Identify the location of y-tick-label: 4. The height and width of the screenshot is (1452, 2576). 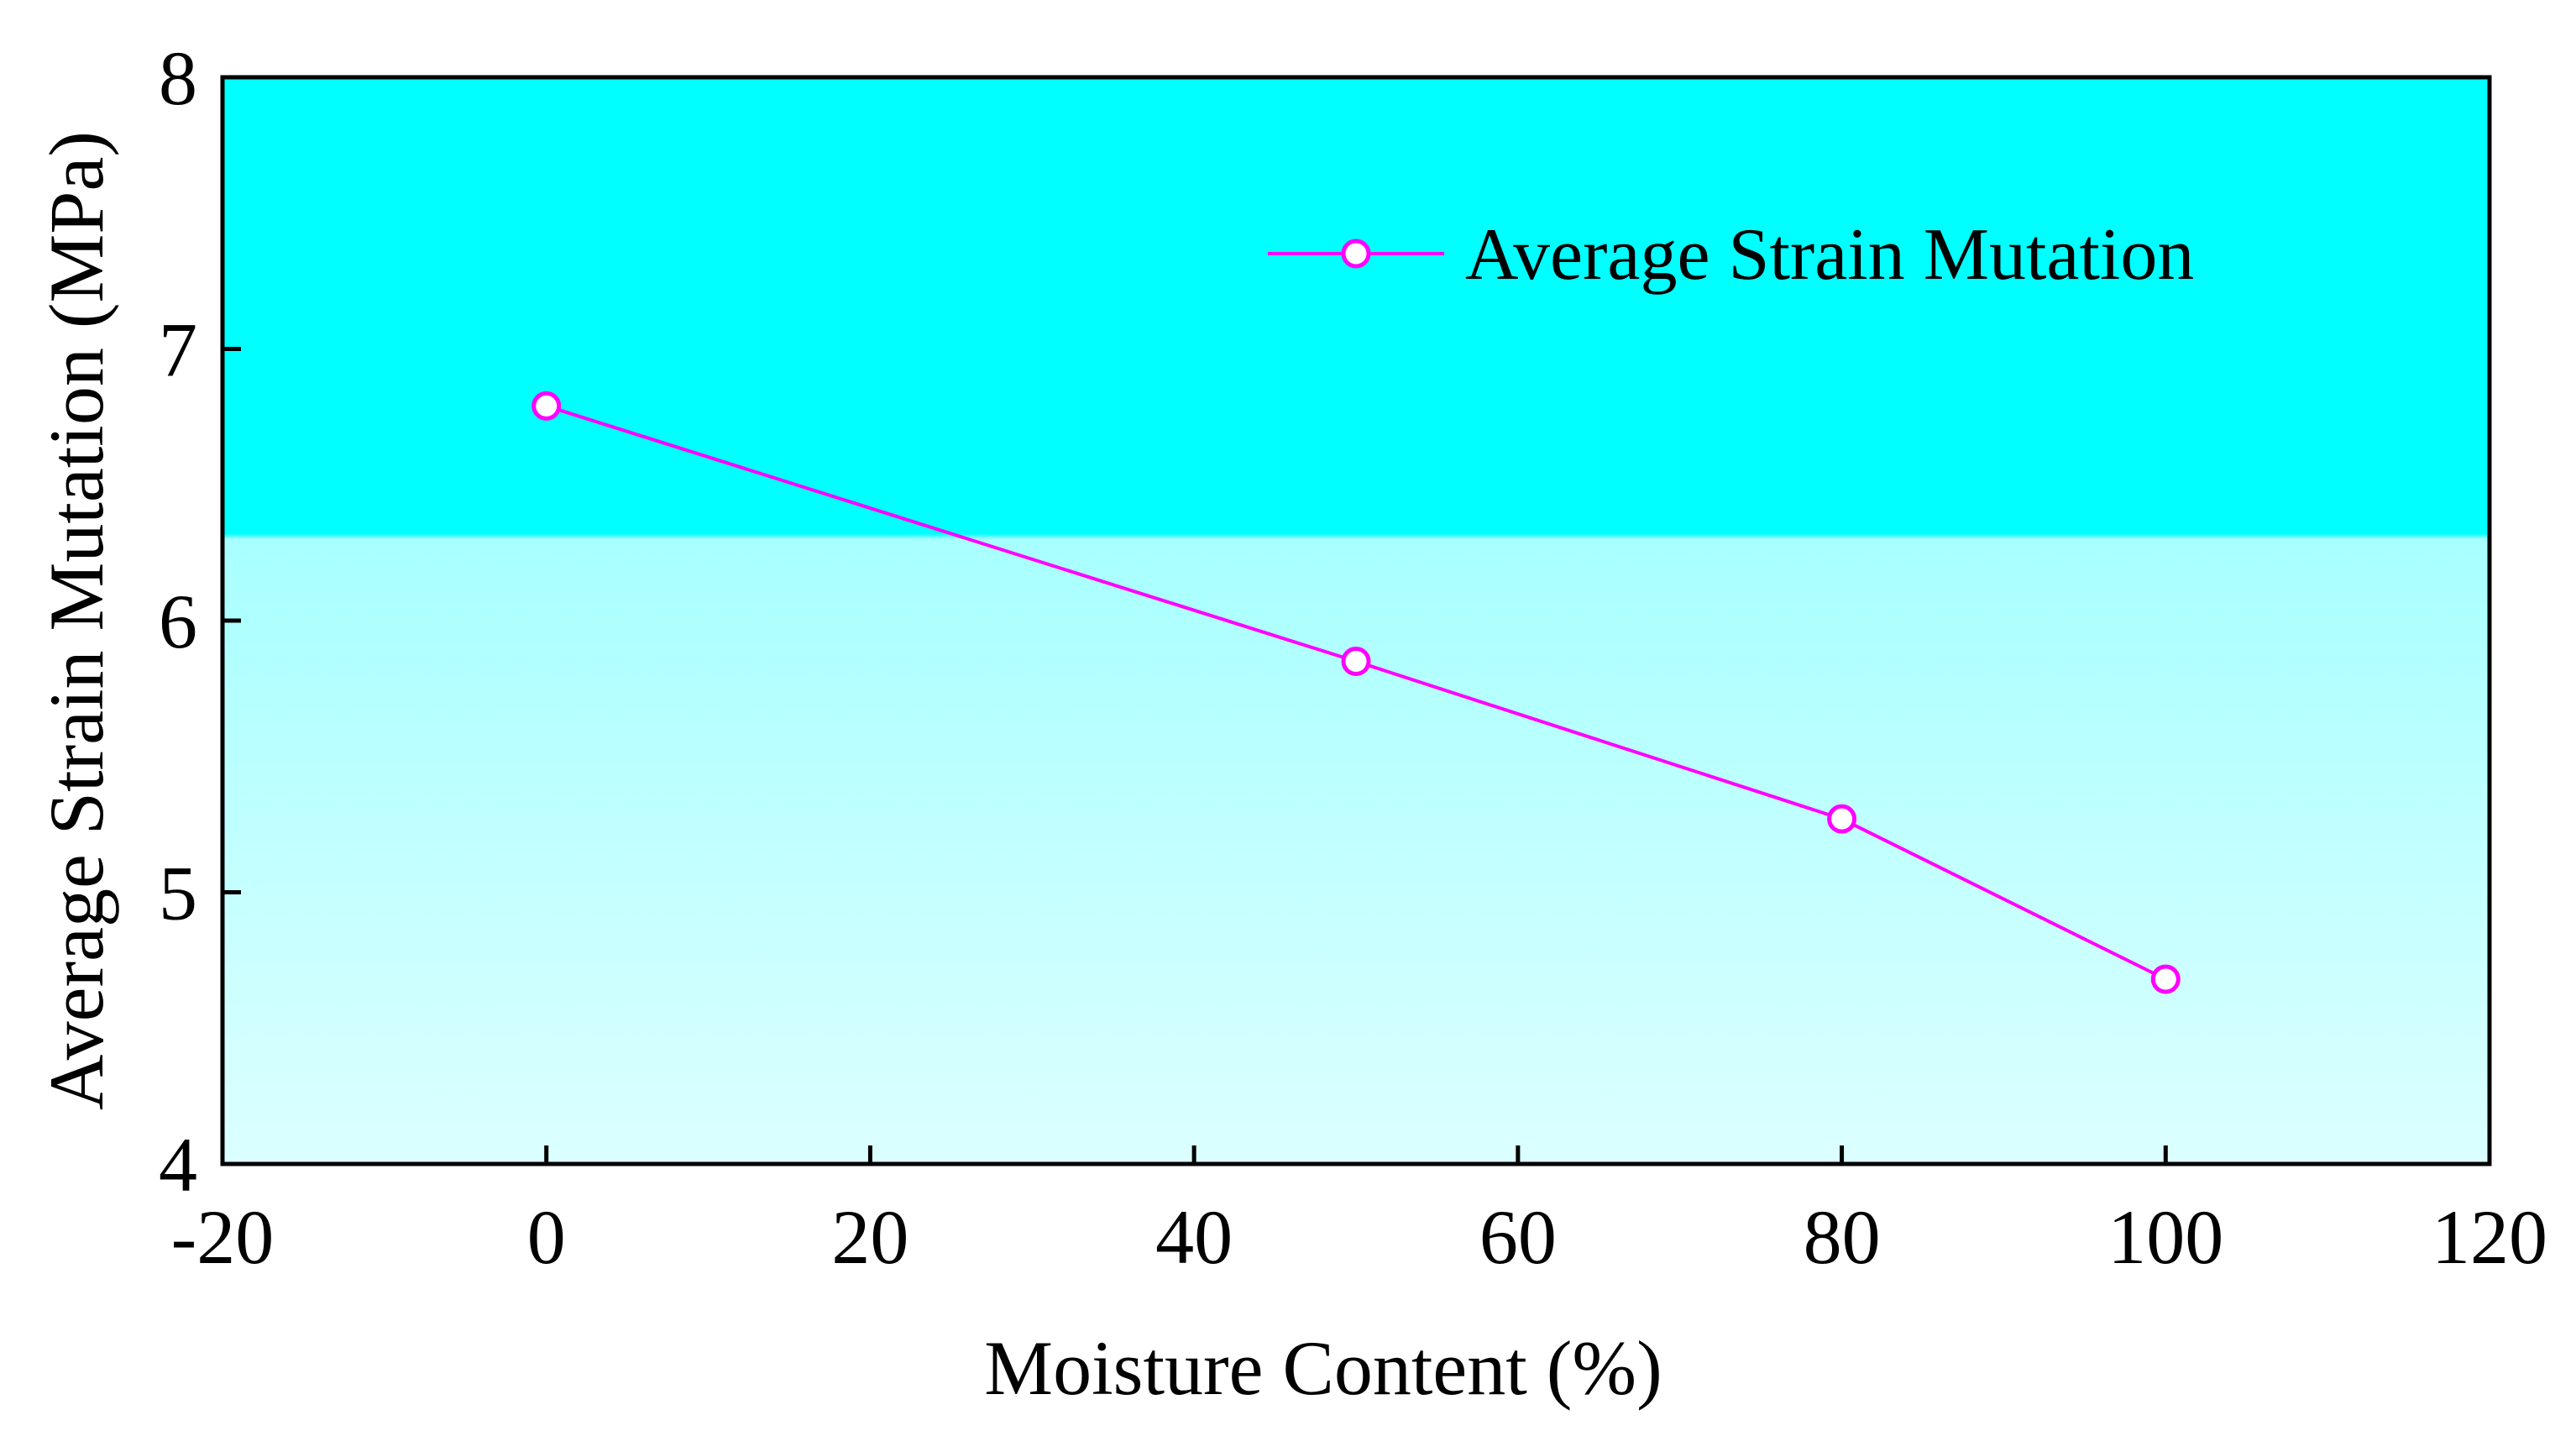
(178, 1165).